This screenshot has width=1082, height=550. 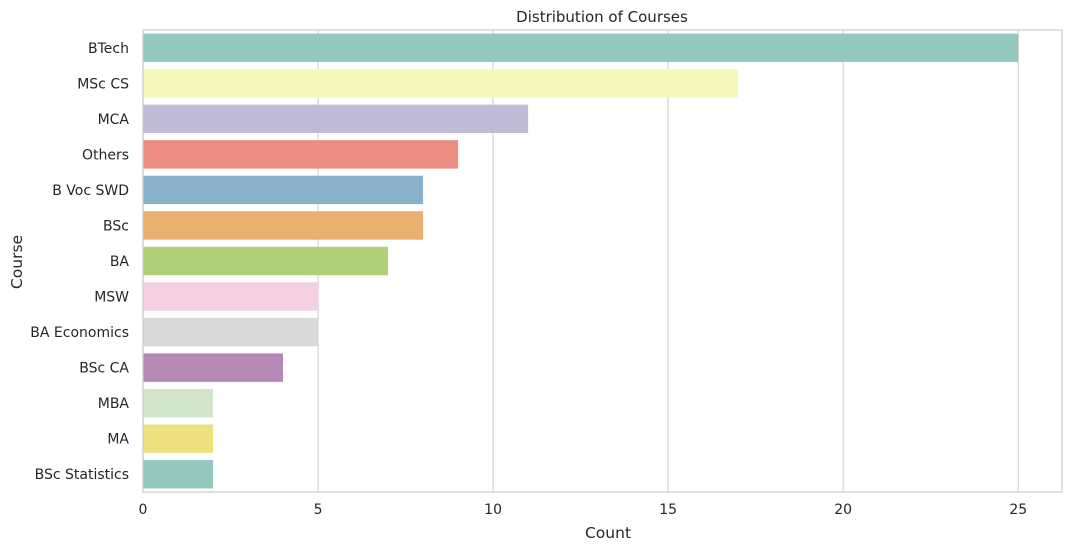 I want to click on y-tick-label: B Voc SWD, so click(x=90, y=191).